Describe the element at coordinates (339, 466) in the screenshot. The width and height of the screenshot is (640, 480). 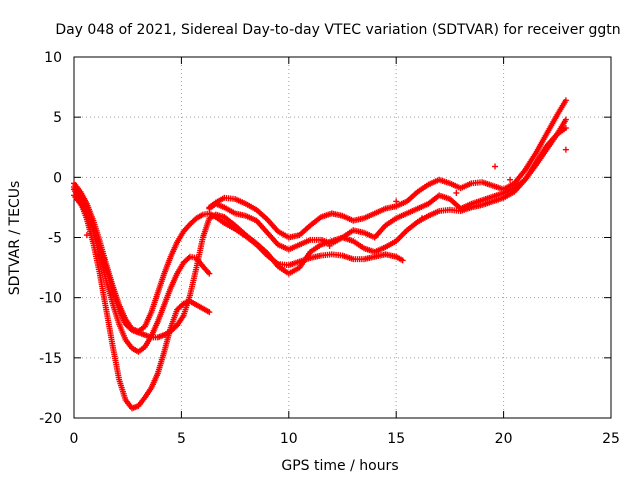
I see `x-axis-label: GPS time / hours` at that location.